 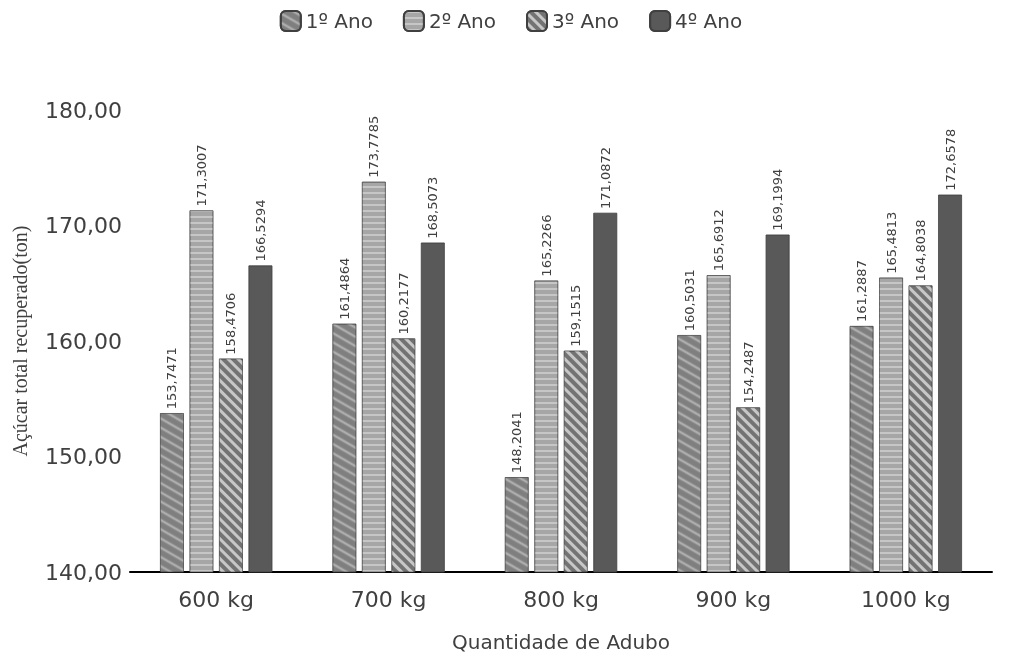 I want to click on data-label: 154,2487, so click(x=748, y=372).